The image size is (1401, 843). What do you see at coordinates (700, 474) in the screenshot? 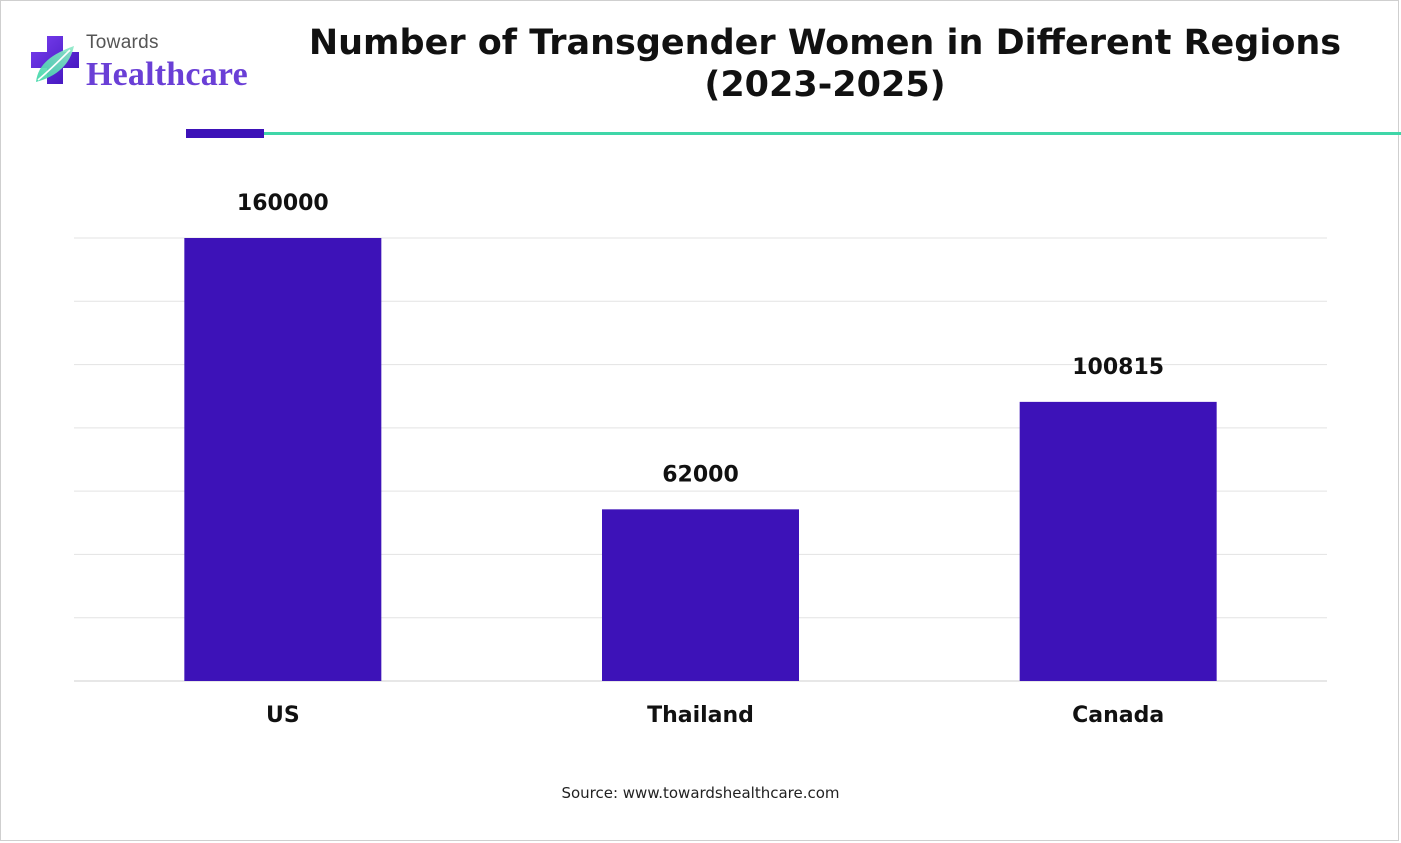
I see `data-label: 62000` at bounding box center [700, 474].